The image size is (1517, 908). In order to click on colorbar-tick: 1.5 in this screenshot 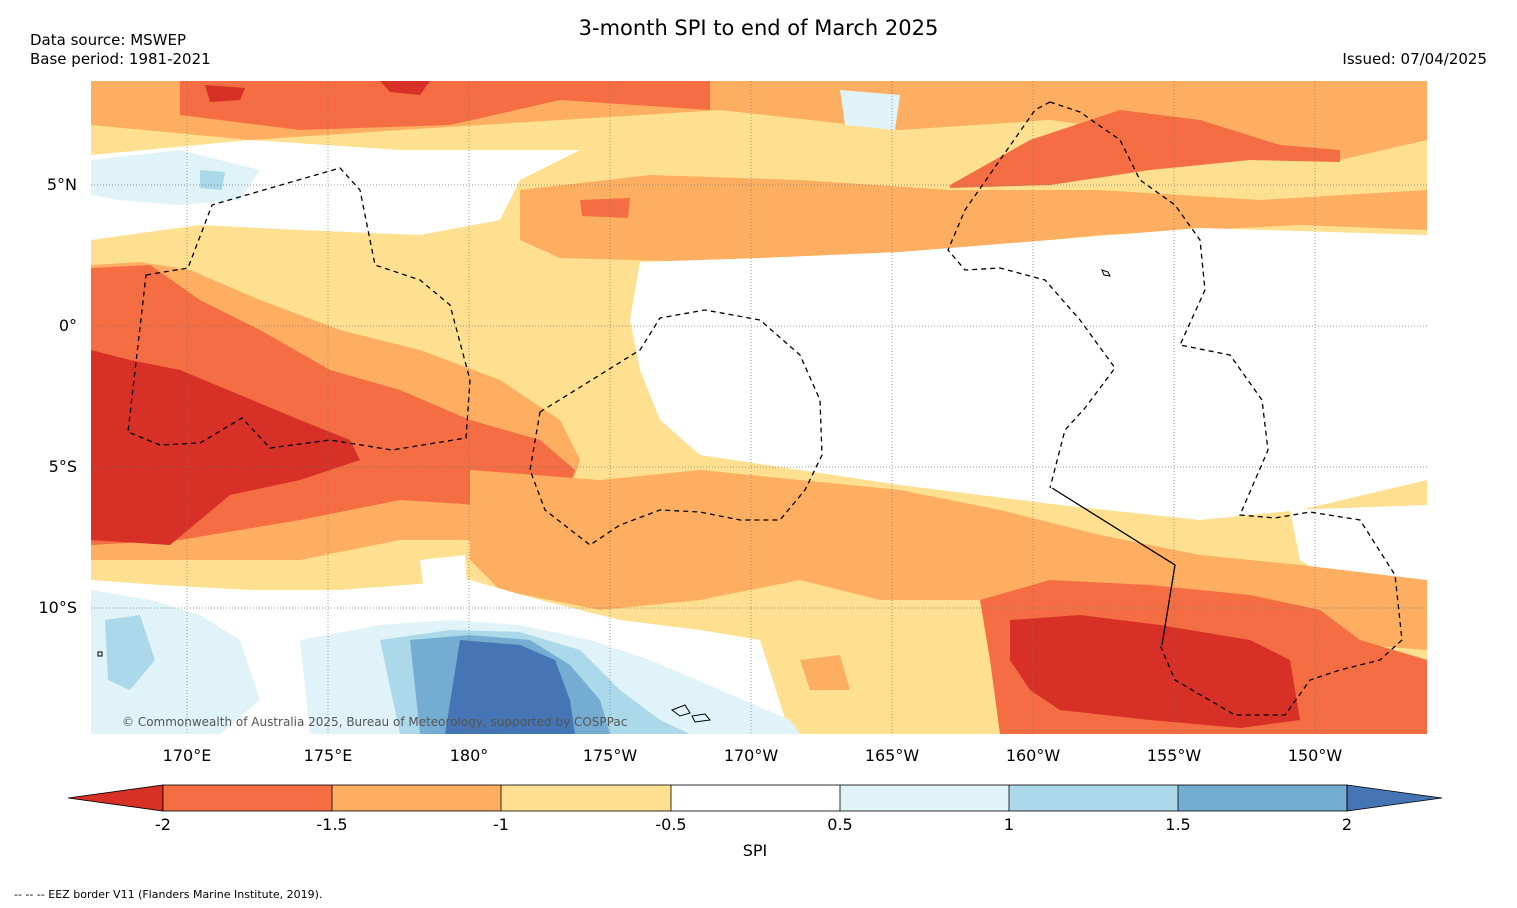, I will do `click(1178, 824)`.